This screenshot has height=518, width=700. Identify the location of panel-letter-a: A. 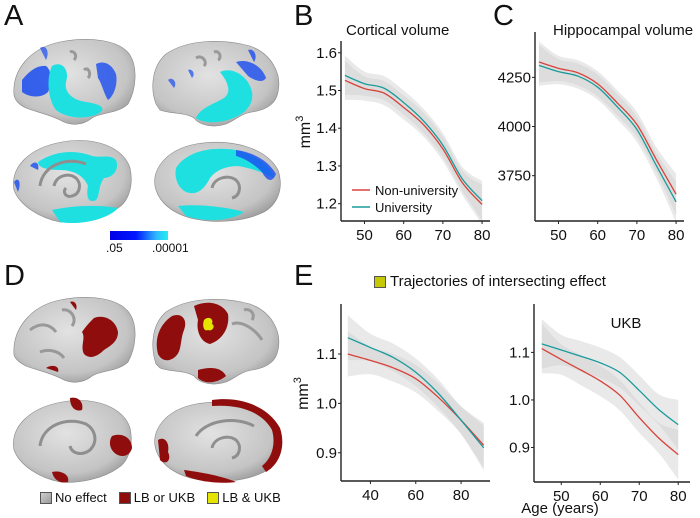
(14, 16).